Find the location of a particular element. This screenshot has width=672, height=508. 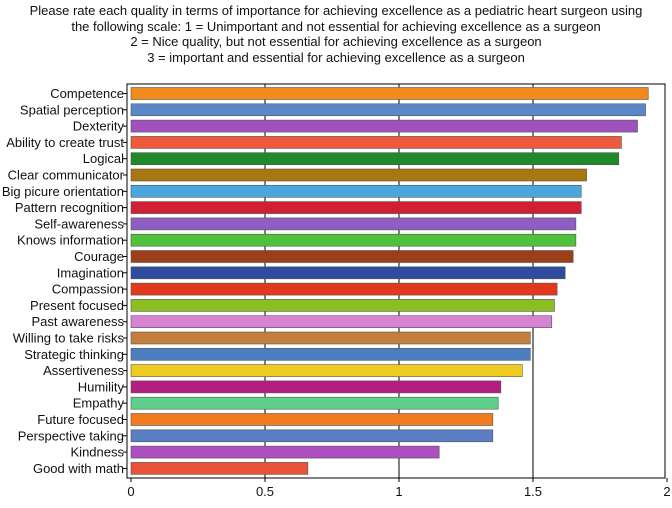

category-label: Future focused is located at coordinates (80, 419).